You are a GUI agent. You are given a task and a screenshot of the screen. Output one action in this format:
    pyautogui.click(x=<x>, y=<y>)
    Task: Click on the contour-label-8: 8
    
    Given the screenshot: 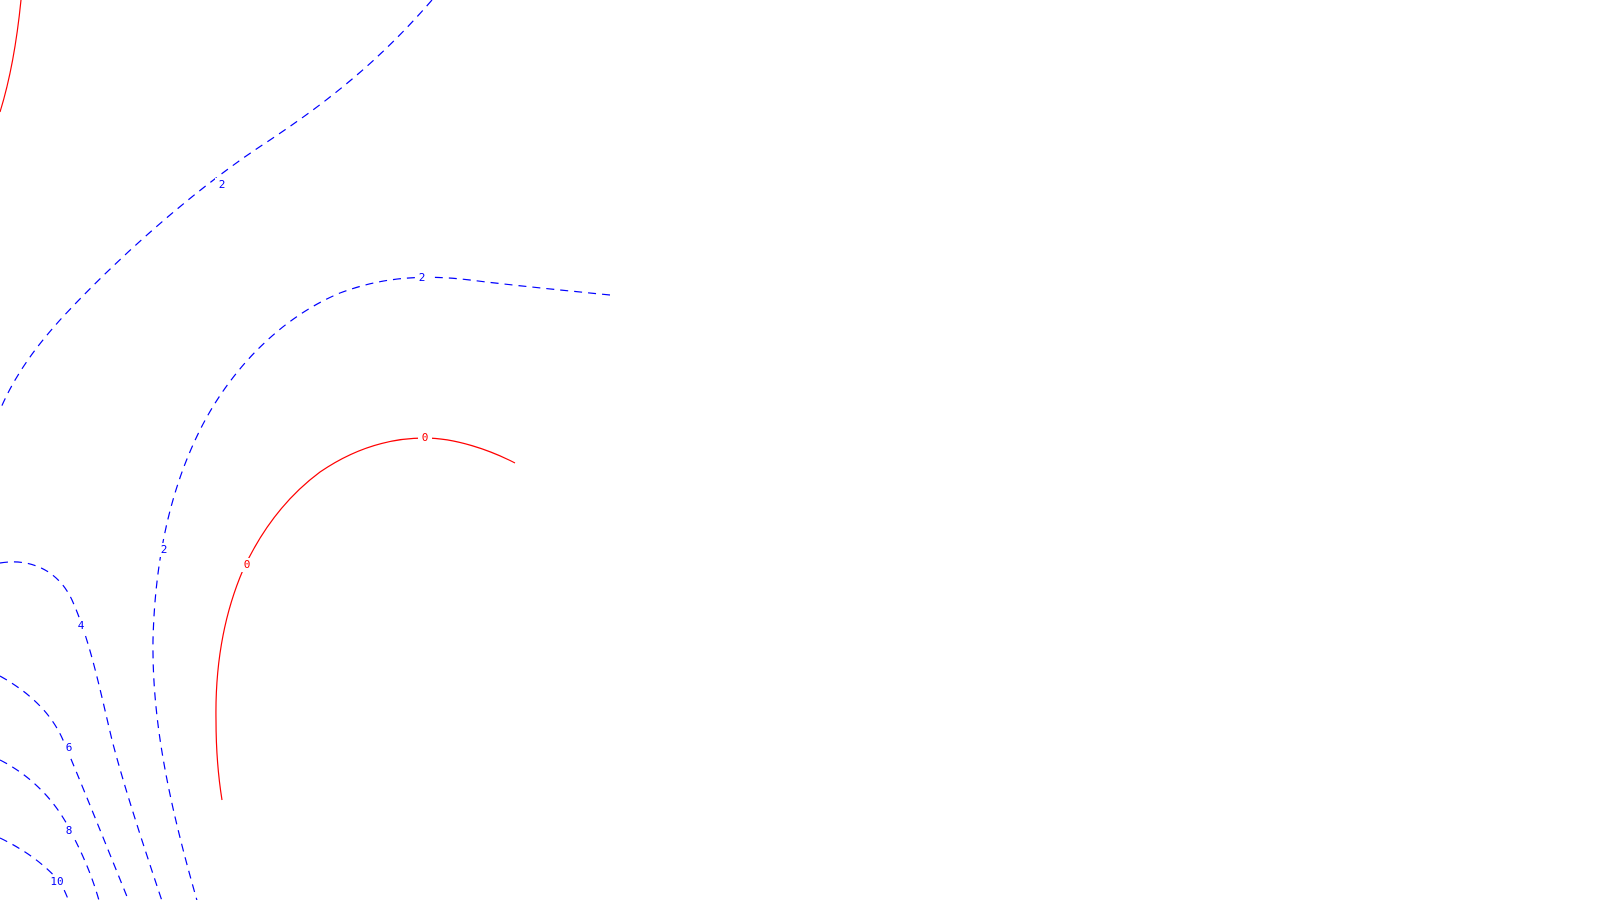 What is the action you would take?
    pyautogui.click(x=69, y=830)
    